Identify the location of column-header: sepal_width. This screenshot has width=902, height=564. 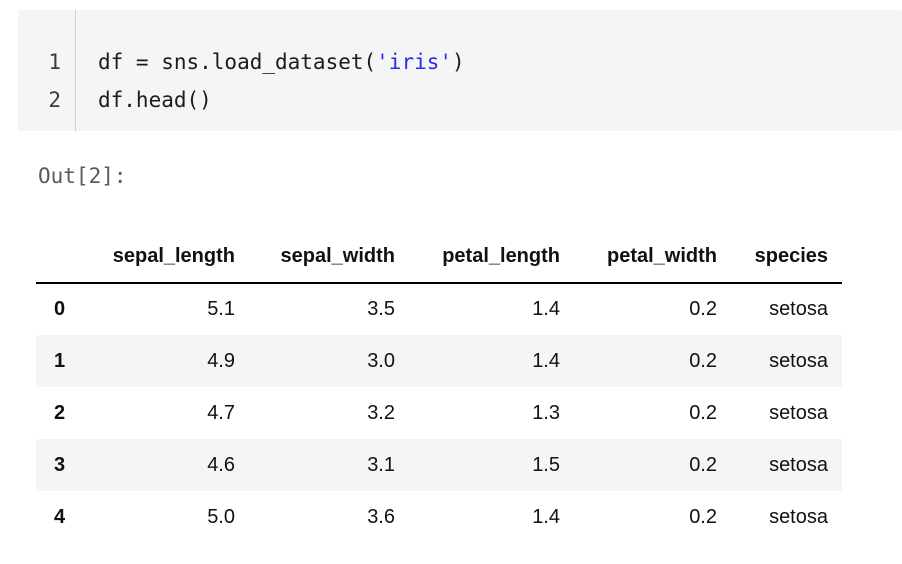
(329, 261).